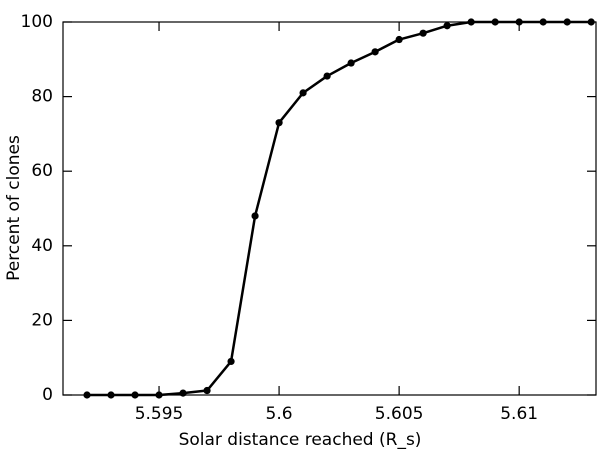  Describe the element at coordinates (14, 208) in the screenshot. I see `y-axis-label: Percent of clones` at that location.